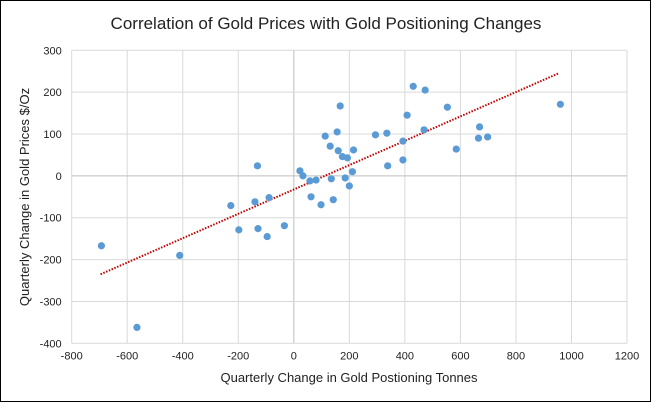 This screenshot has width=651, height=403. I want to click on y-tick-label: -200, so click(51, 261).